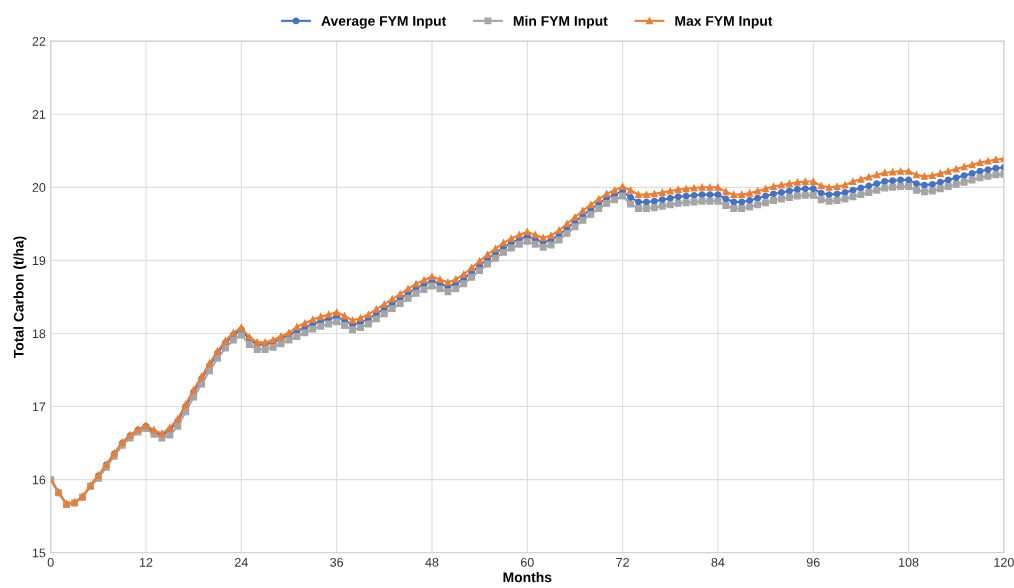  What do you see at coordinates (909, 562) in the screenshot?
I see `x-tick-label: 108` at bounding box center [909, 562].